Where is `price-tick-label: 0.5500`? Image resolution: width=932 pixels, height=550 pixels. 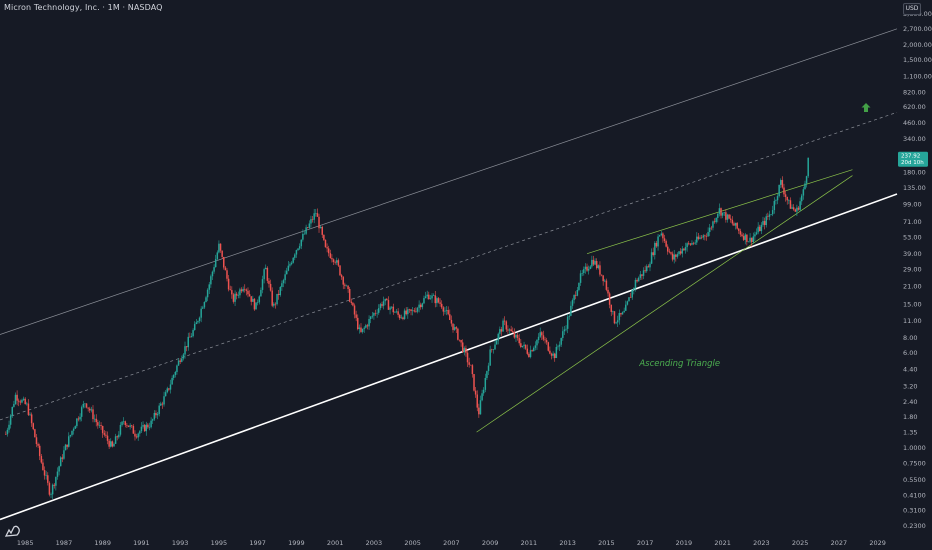 price-tick-label: 0.5500 is located at coordinates (914, 480).